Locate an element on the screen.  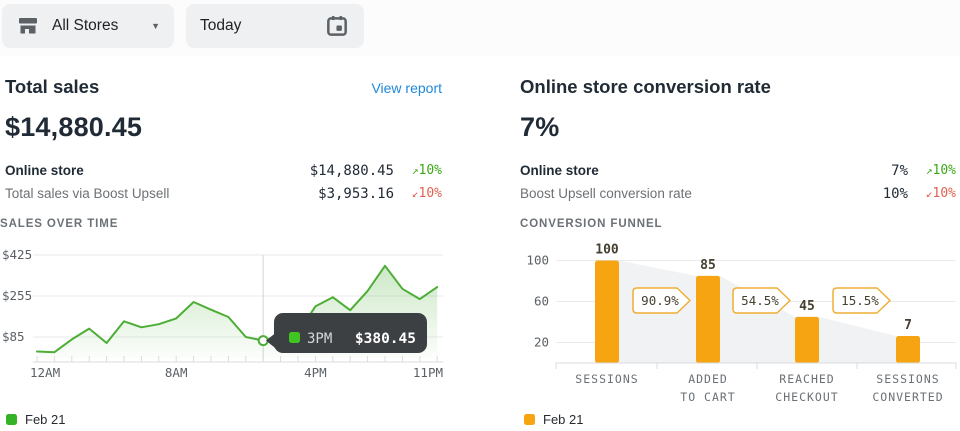
conversion-badge-label: 90.9% is located at coordinates (660, 300).